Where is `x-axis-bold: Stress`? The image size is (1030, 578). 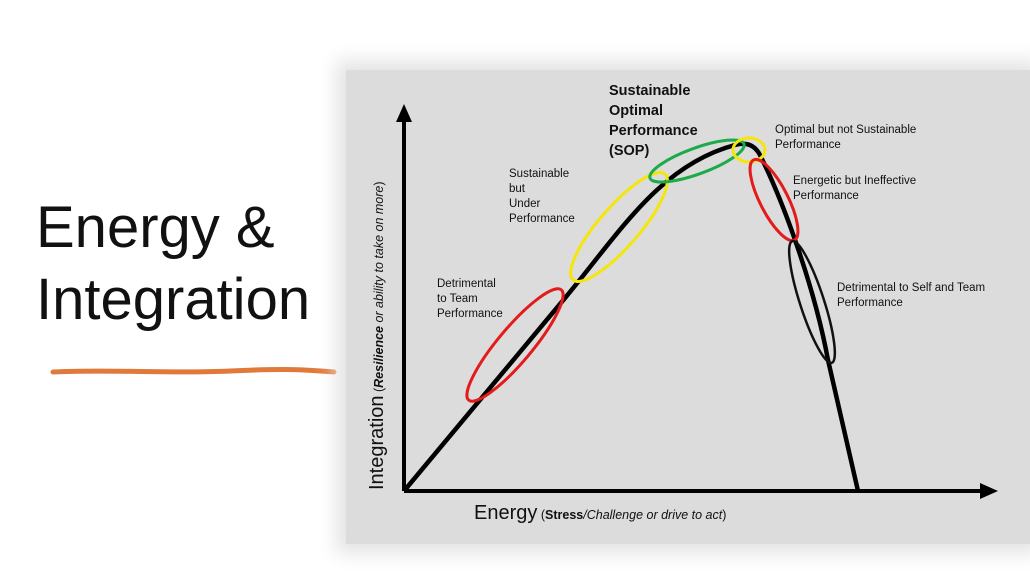
x-axis-bold: Stress is located at coordinates (564, 515).